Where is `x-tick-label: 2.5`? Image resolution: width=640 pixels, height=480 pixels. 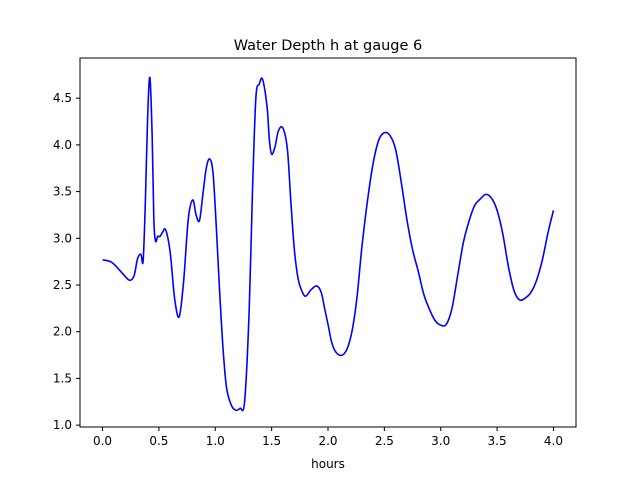 x-tick-label: 2.5 is located at coordinates (384, 441).